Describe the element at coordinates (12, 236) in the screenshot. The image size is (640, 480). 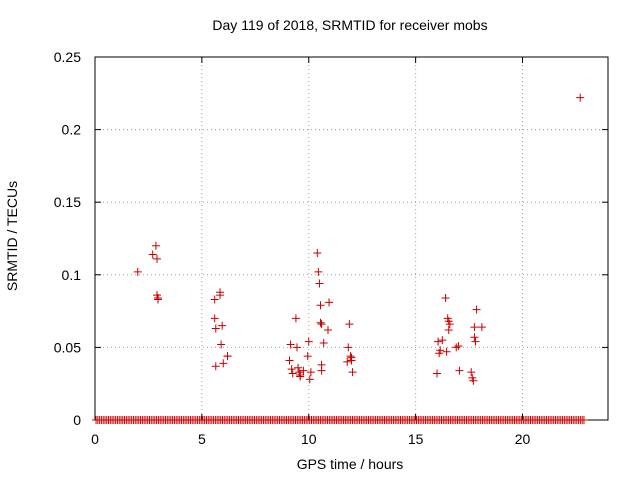
I see `y-axis-label: SRMTID / TECUs` at that location.